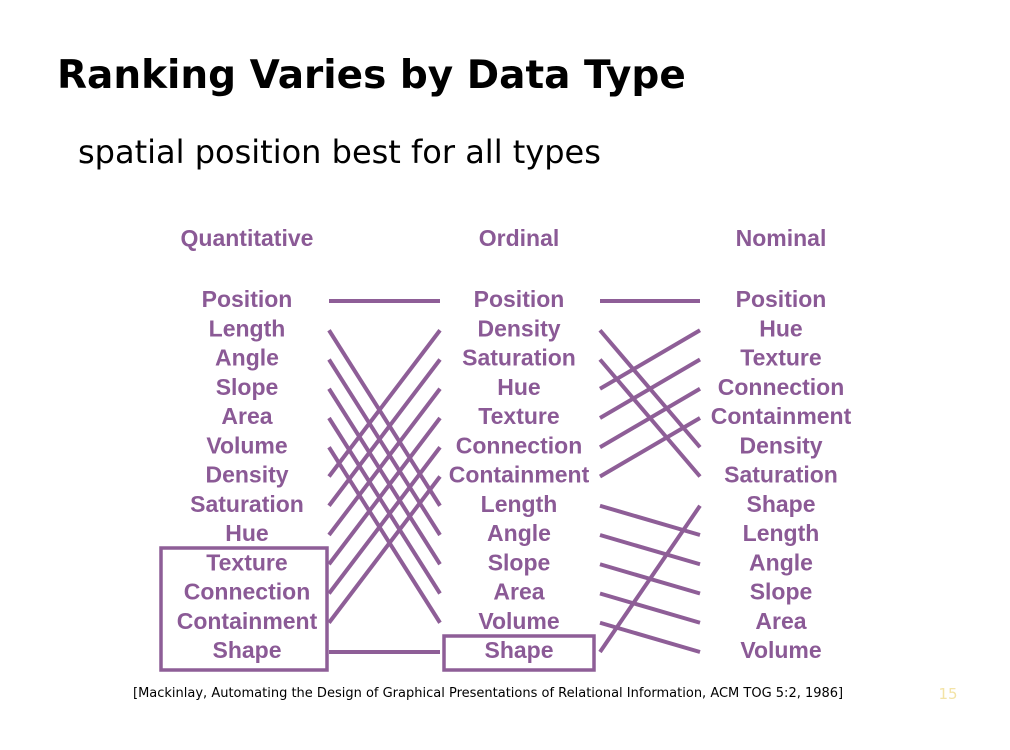 The width and height of the screenshot is (1010, 750). Describe the element at coordinates (371, 75) in the screenshot. I see `slide-title: Ranking Varies by Data Type` at that location.